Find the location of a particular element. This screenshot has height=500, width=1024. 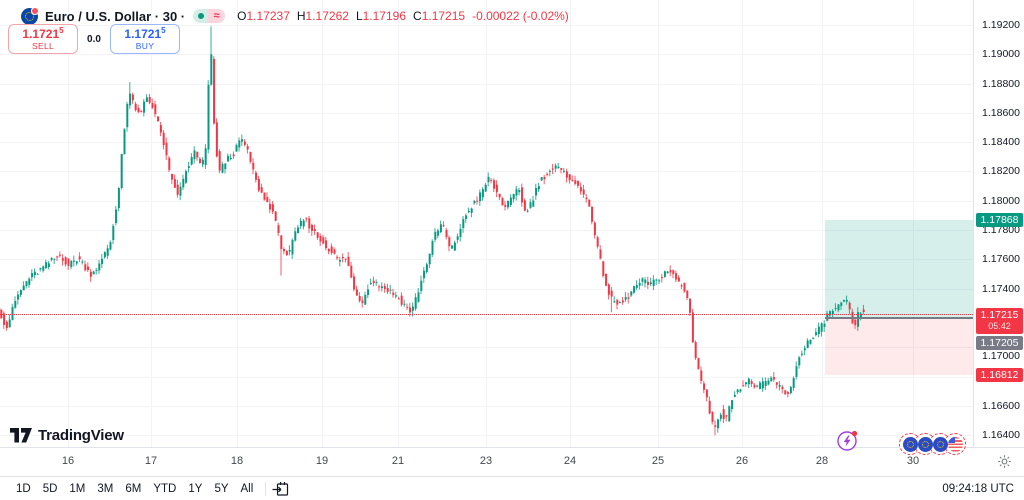

date-label-30: 30 is located at coordinates (913, 461).